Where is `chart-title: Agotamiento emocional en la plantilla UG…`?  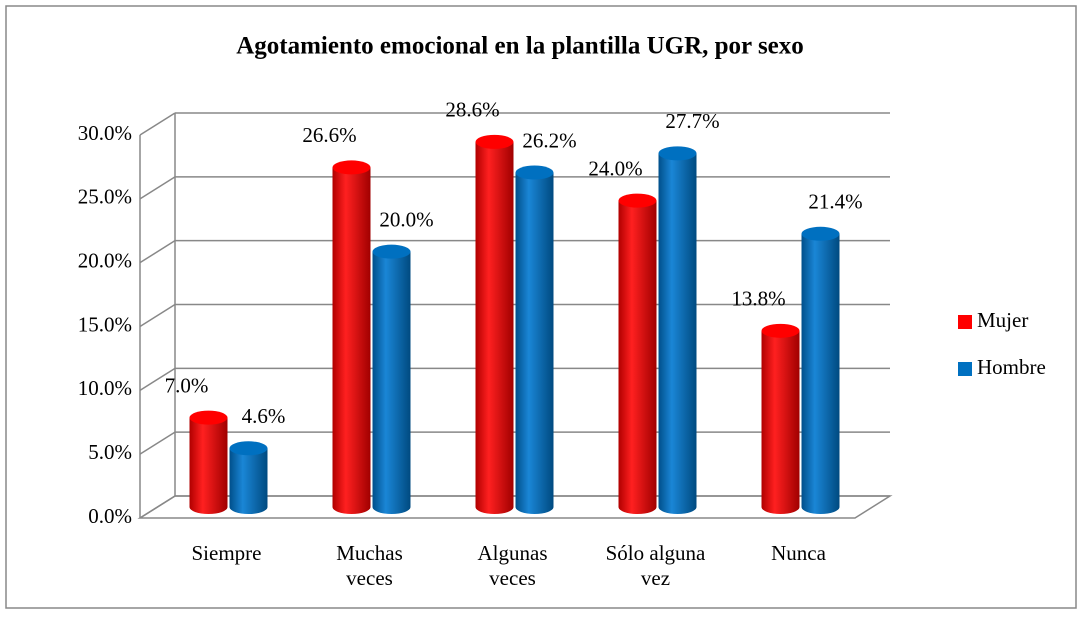 chart-title: Agotamiento emocional en la plantilla UG… is located at coordinates (520, 46).